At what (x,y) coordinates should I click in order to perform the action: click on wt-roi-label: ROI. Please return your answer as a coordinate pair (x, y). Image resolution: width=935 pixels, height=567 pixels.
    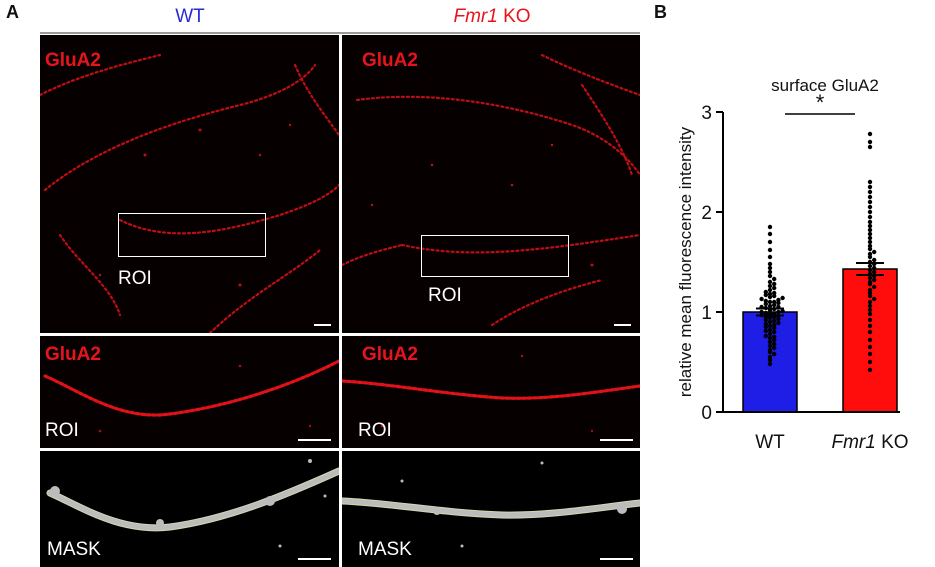
    Looking at the image, I should click on (135, 278).